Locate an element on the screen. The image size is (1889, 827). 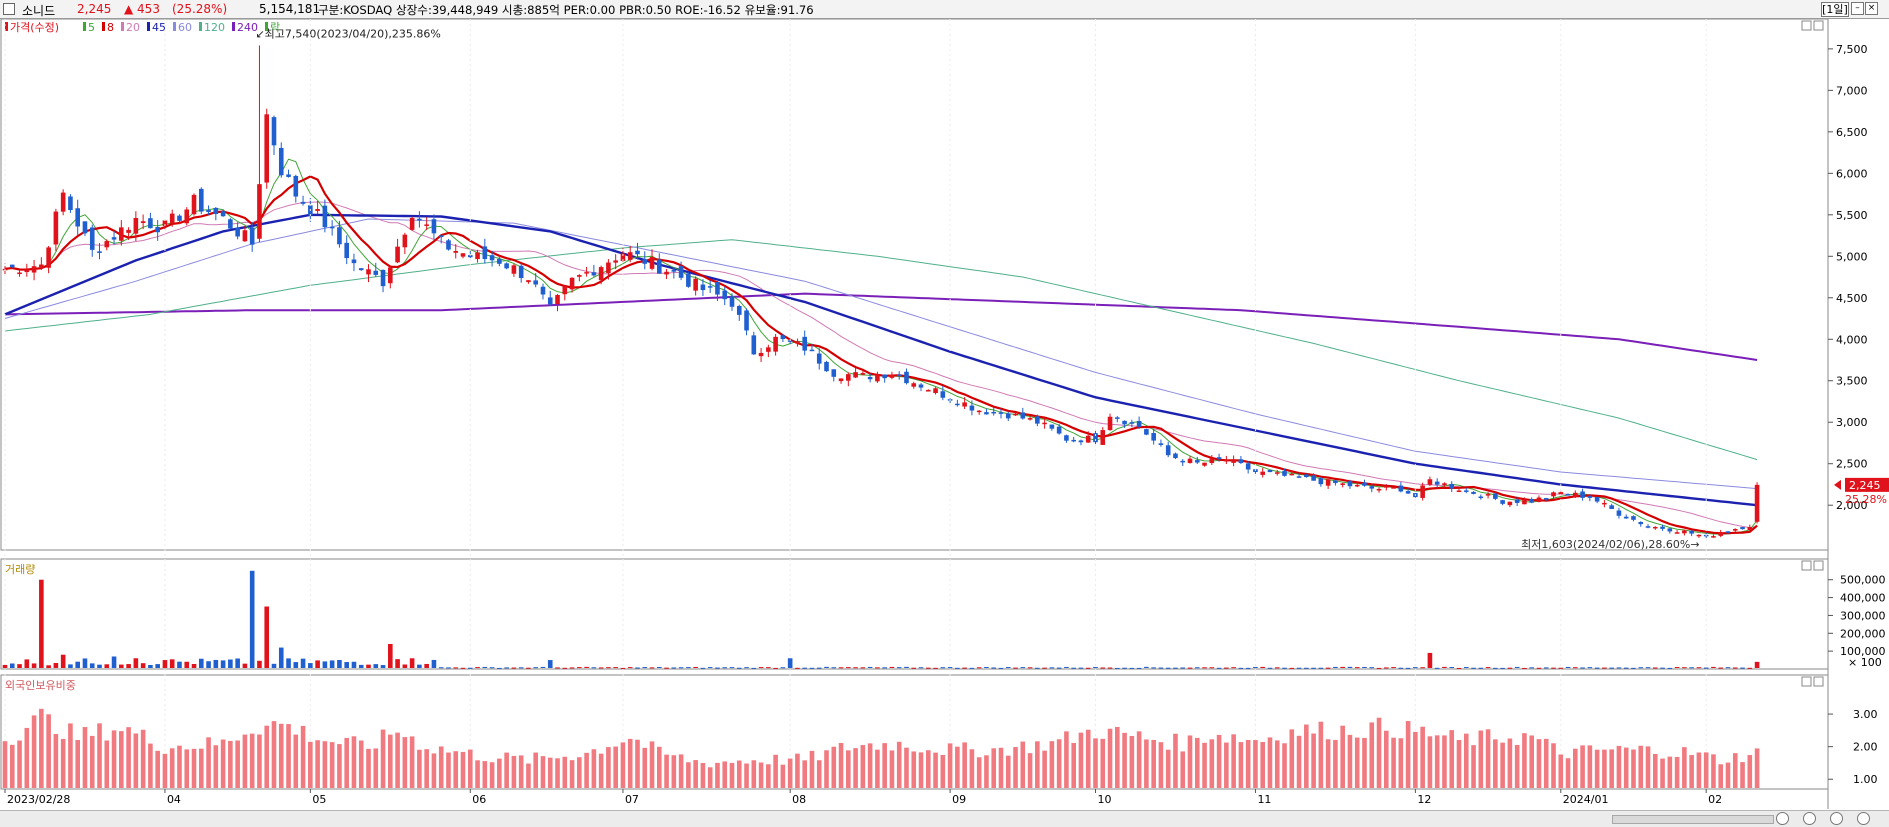
zoom-reset-icon is located at coordinates (1836, 818).